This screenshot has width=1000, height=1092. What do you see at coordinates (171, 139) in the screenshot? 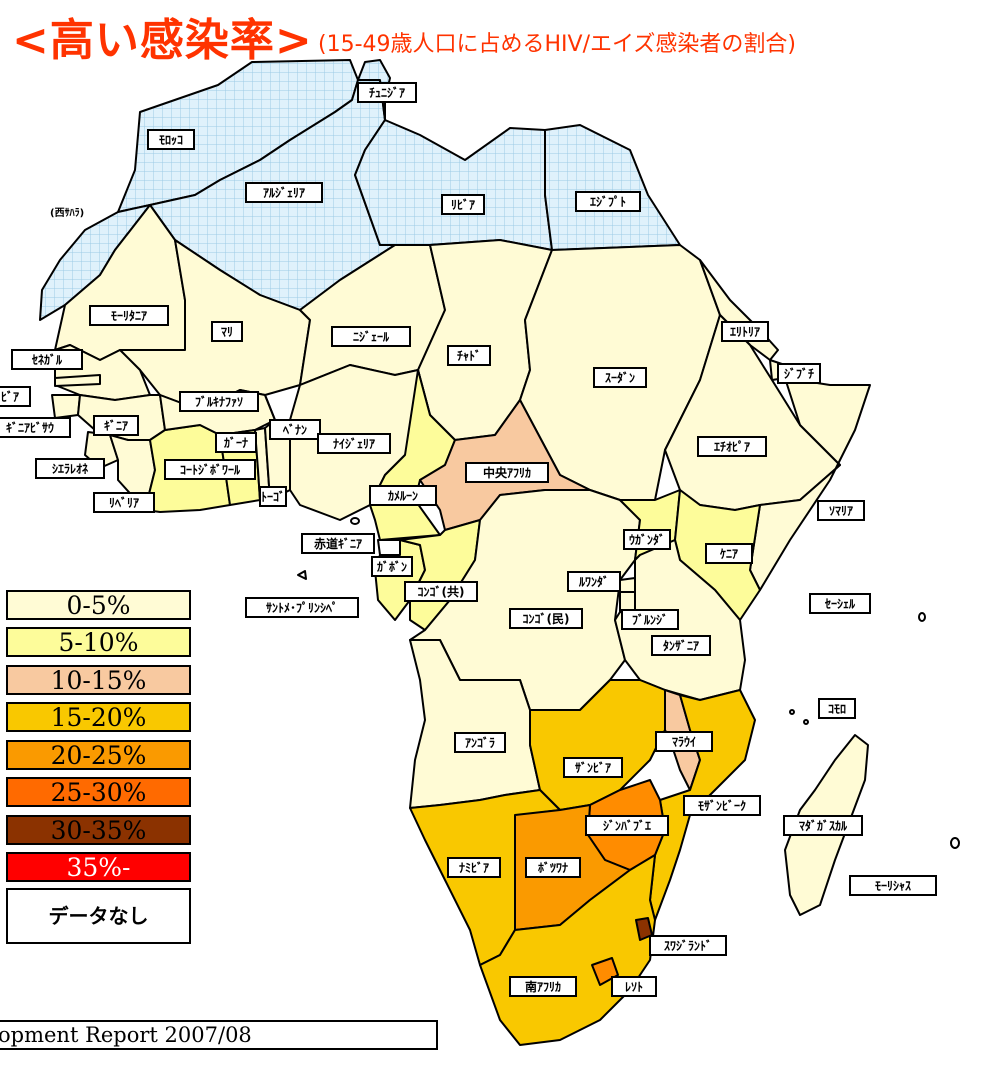
I see `country-label-morocco: ﾓﾛｯｺ` at bounding box center [171, 139].